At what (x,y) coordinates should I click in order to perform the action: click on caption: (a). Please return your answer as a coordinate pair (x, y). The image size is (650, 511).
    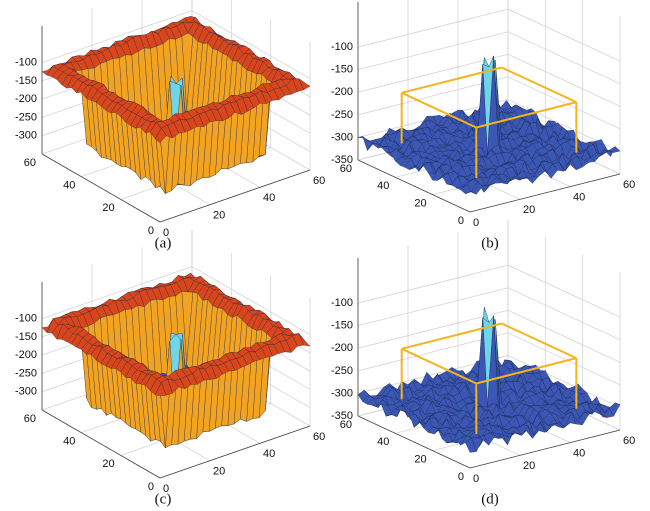
    Looking at the image, I should click on (163, 243).